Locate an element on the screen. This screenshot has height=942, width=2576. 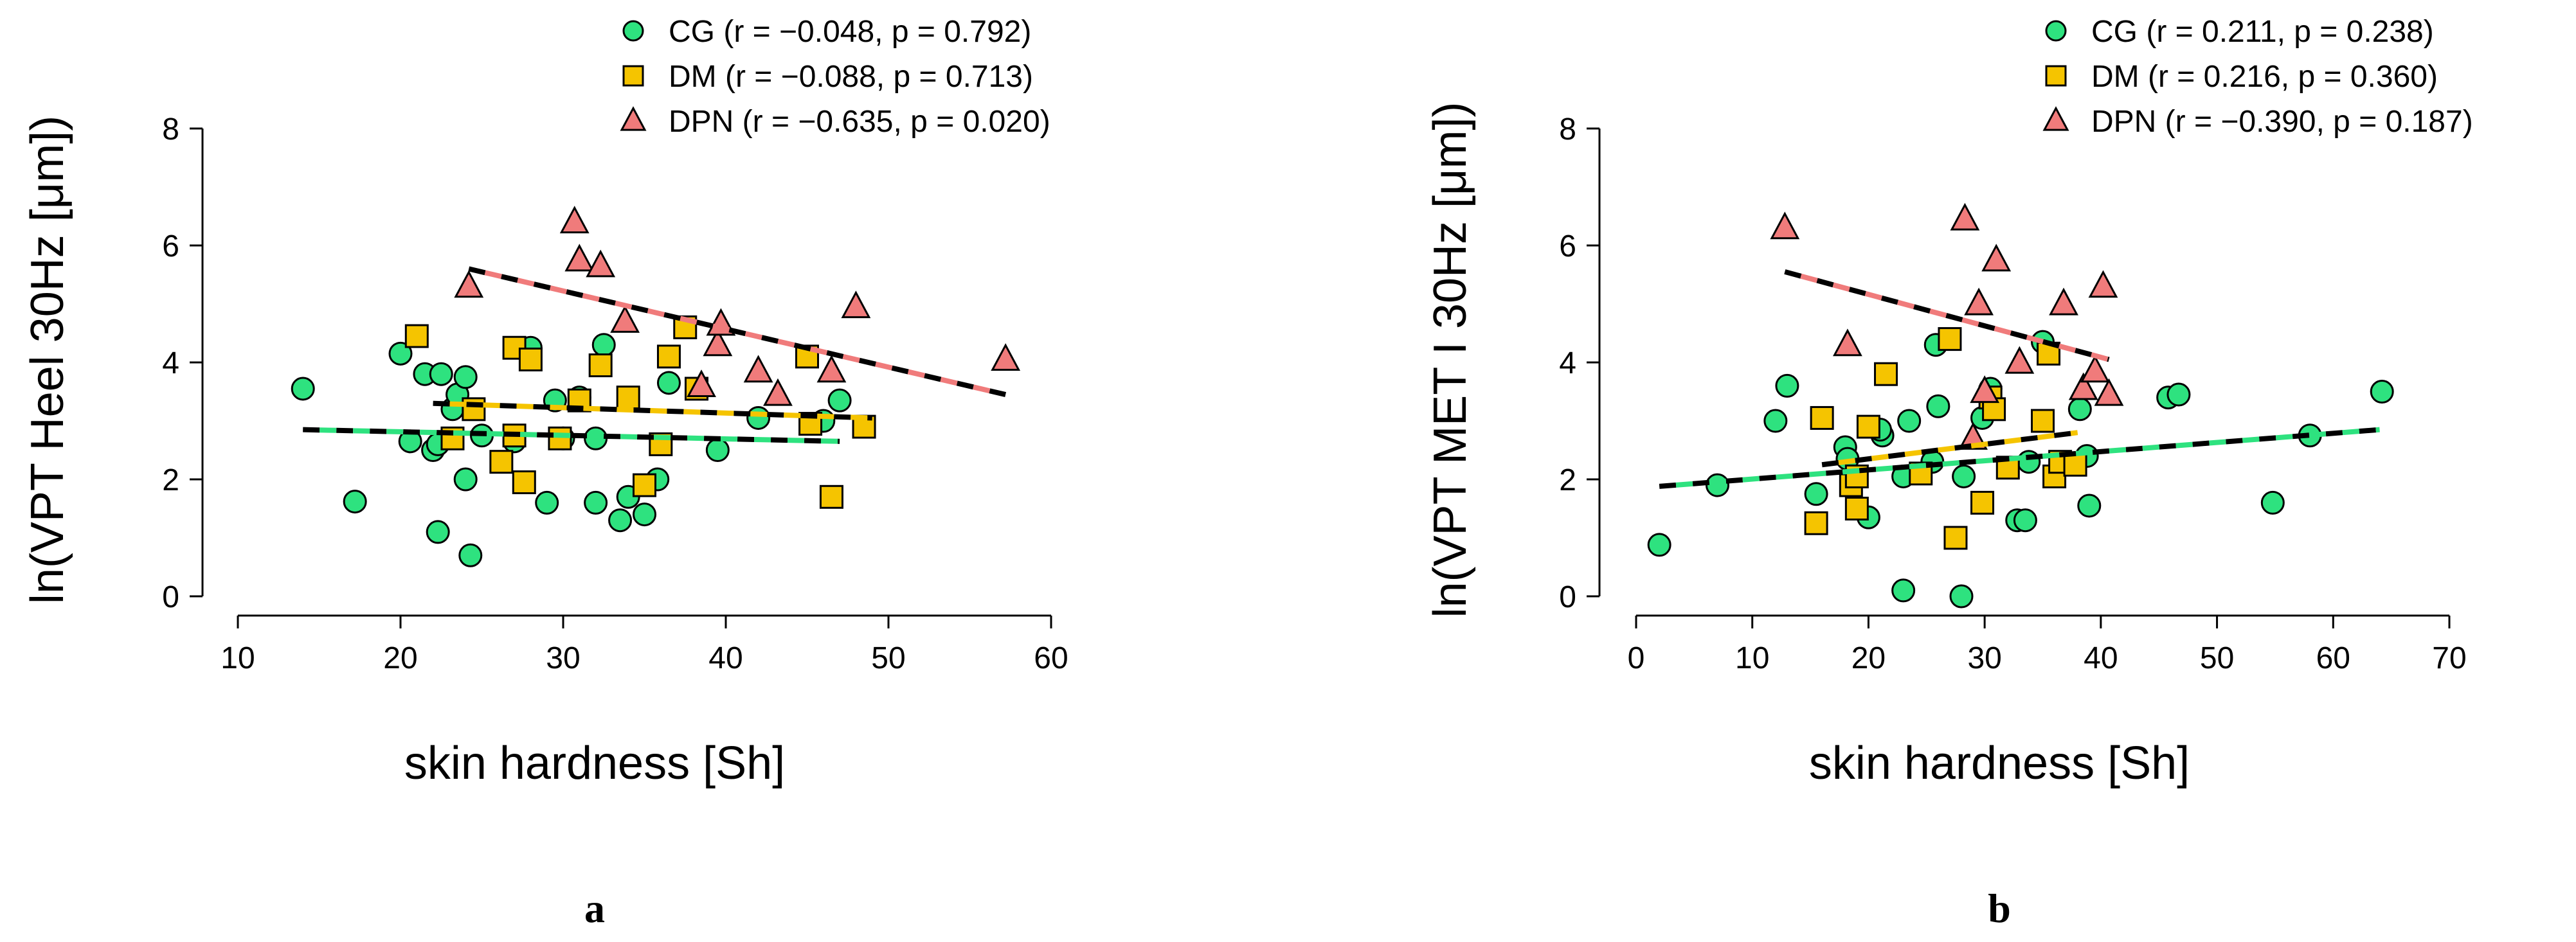
trend-line-dpn-color is located at coordinates (737, 331).